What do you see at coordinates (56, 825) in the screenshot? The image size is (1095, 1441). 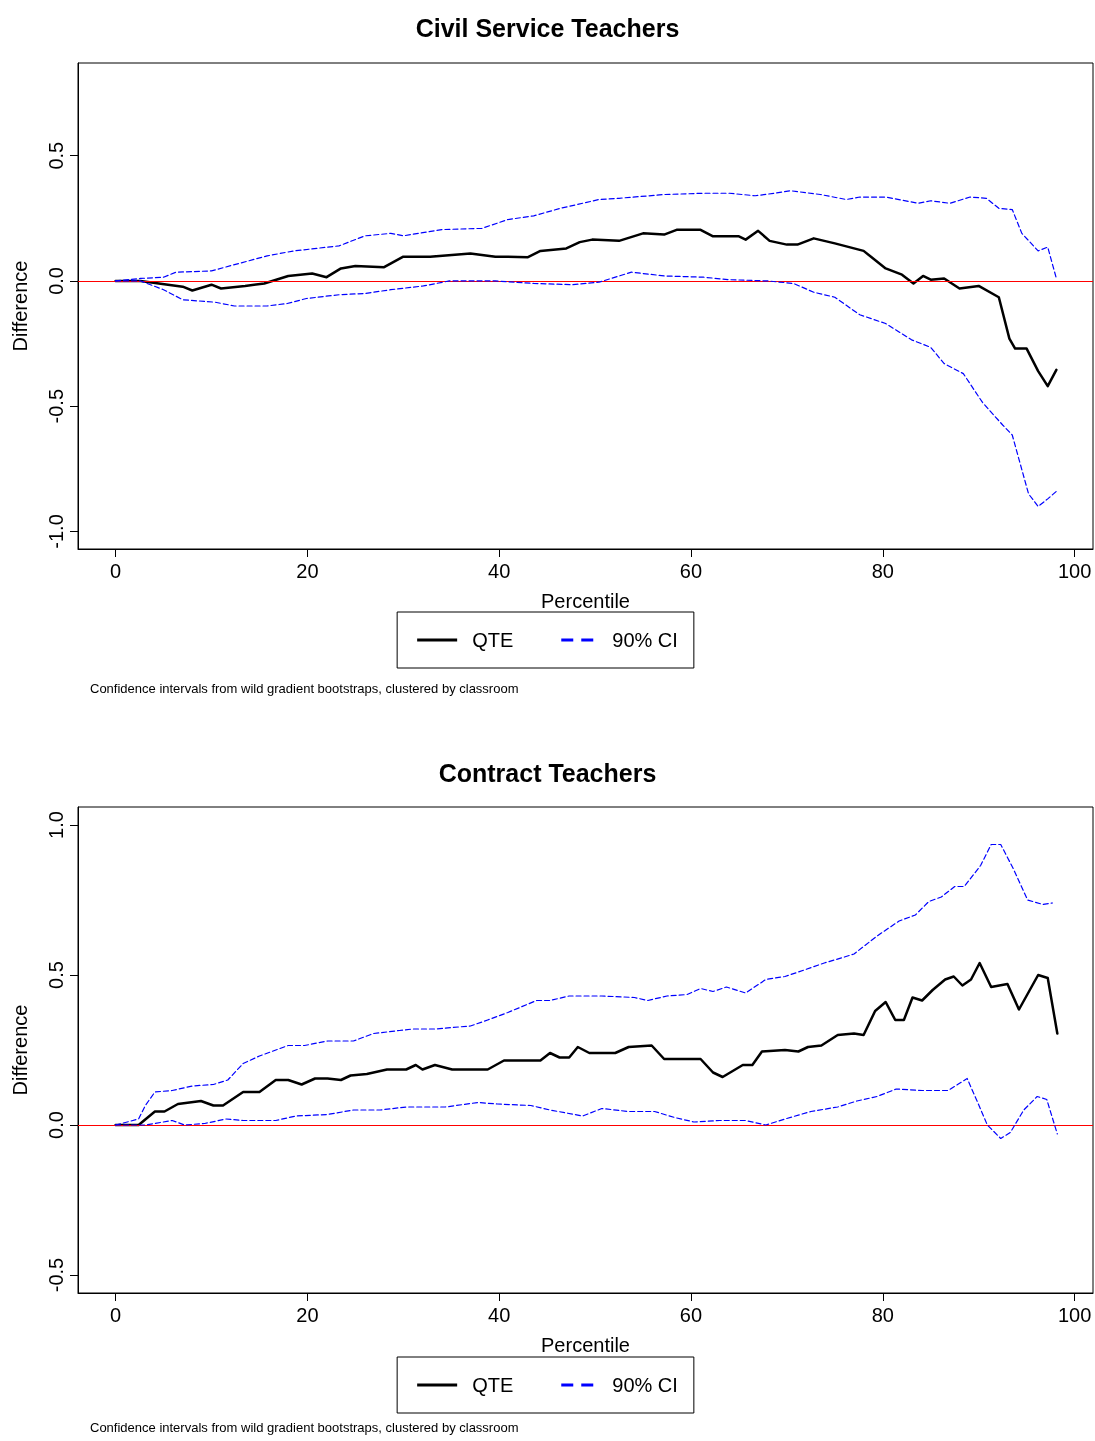 I see `y-tick-label: 1.0` at bounding box center [56, 825].